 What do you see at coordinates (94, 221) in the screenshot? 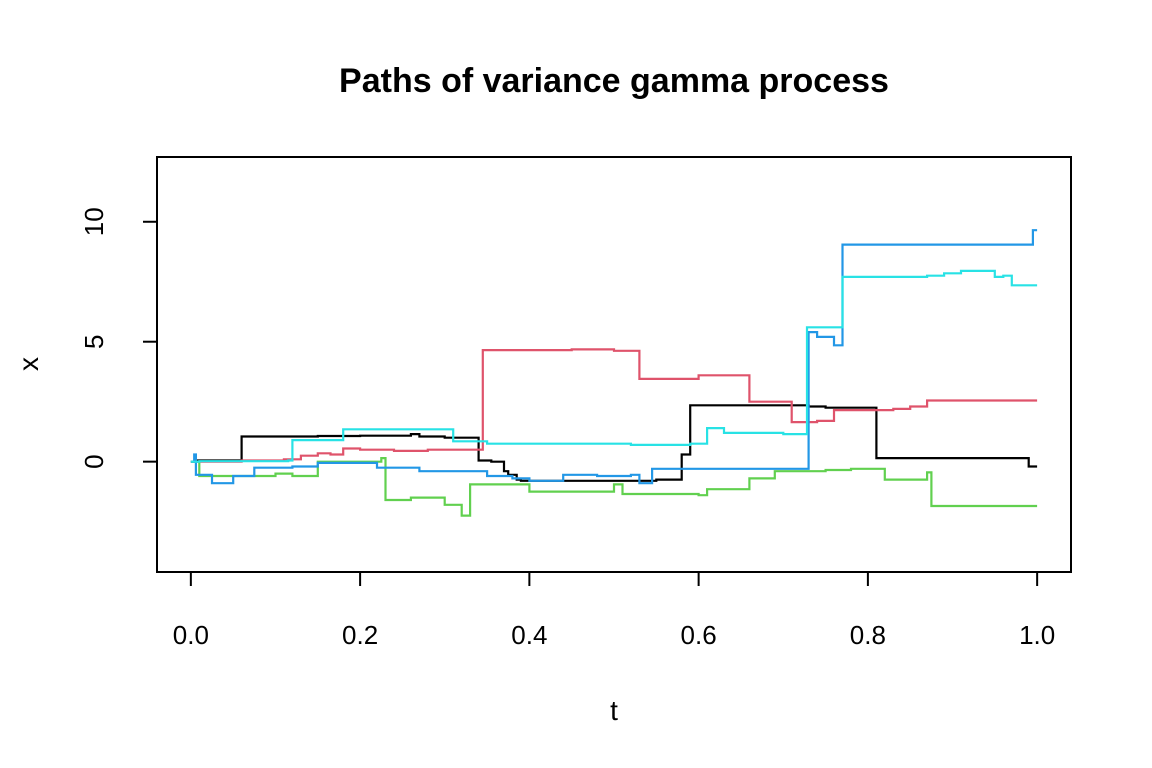
I see `y-tick-label: 10` at bounding box center [94, 221].